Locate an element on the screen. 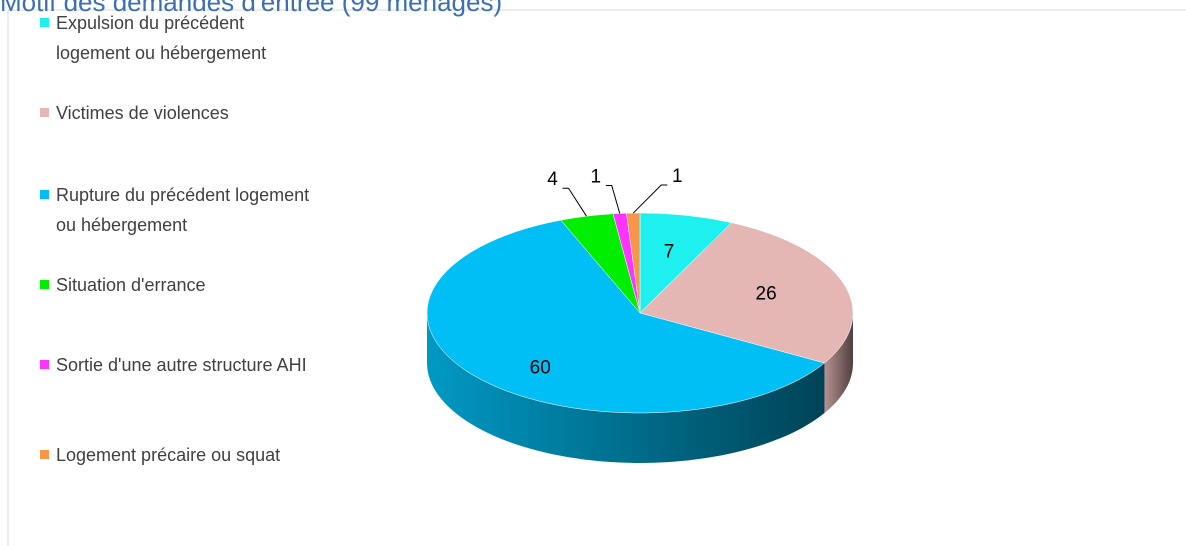 The width and height of the screenshot is (1186, 546). data-label: 7 is located at coordinates (669, 252).